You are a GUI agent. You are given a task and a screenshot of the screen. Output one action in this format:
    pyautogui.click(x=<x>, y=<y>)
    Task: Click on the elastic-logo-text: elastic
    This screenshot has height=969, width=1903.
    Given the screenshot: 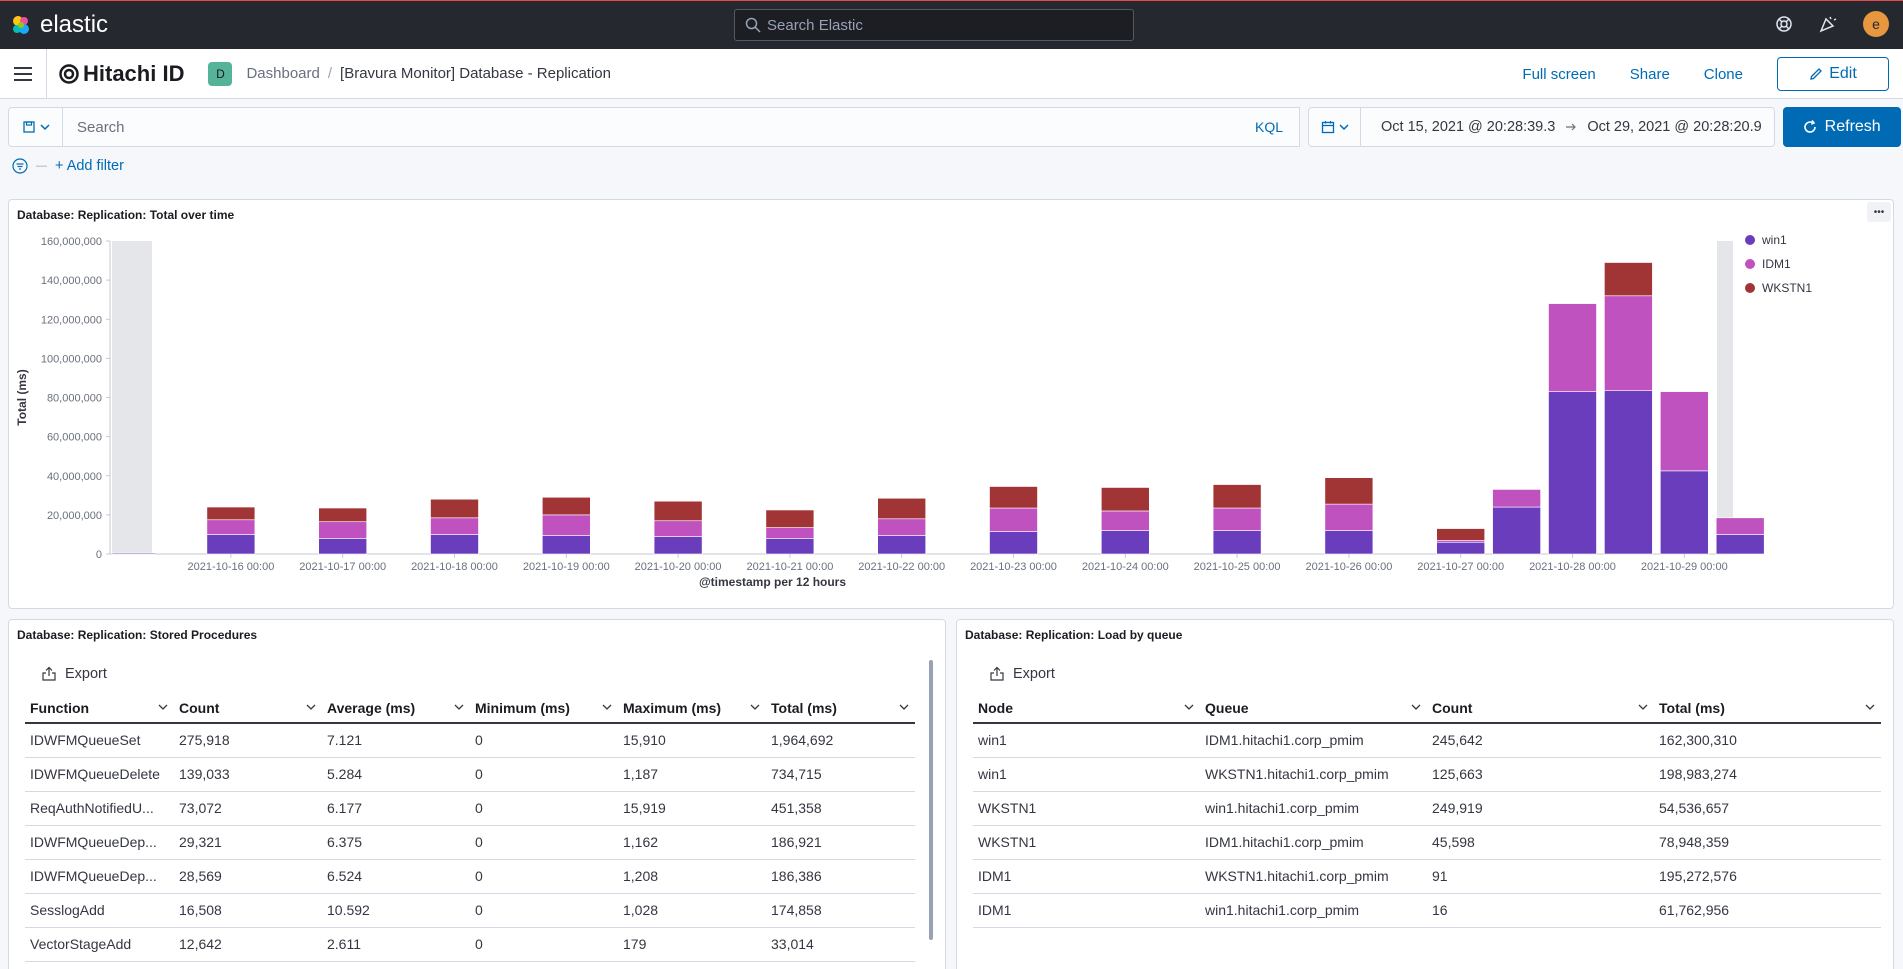 What is the action you would take?
    pyautogui.click(x=74, y=24)
    